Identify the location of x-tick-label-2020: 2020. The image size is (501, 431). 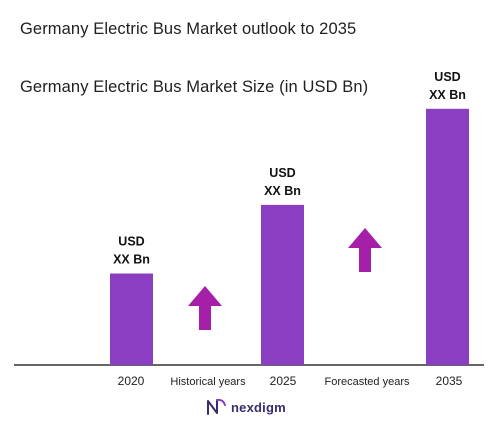
(131, 381).